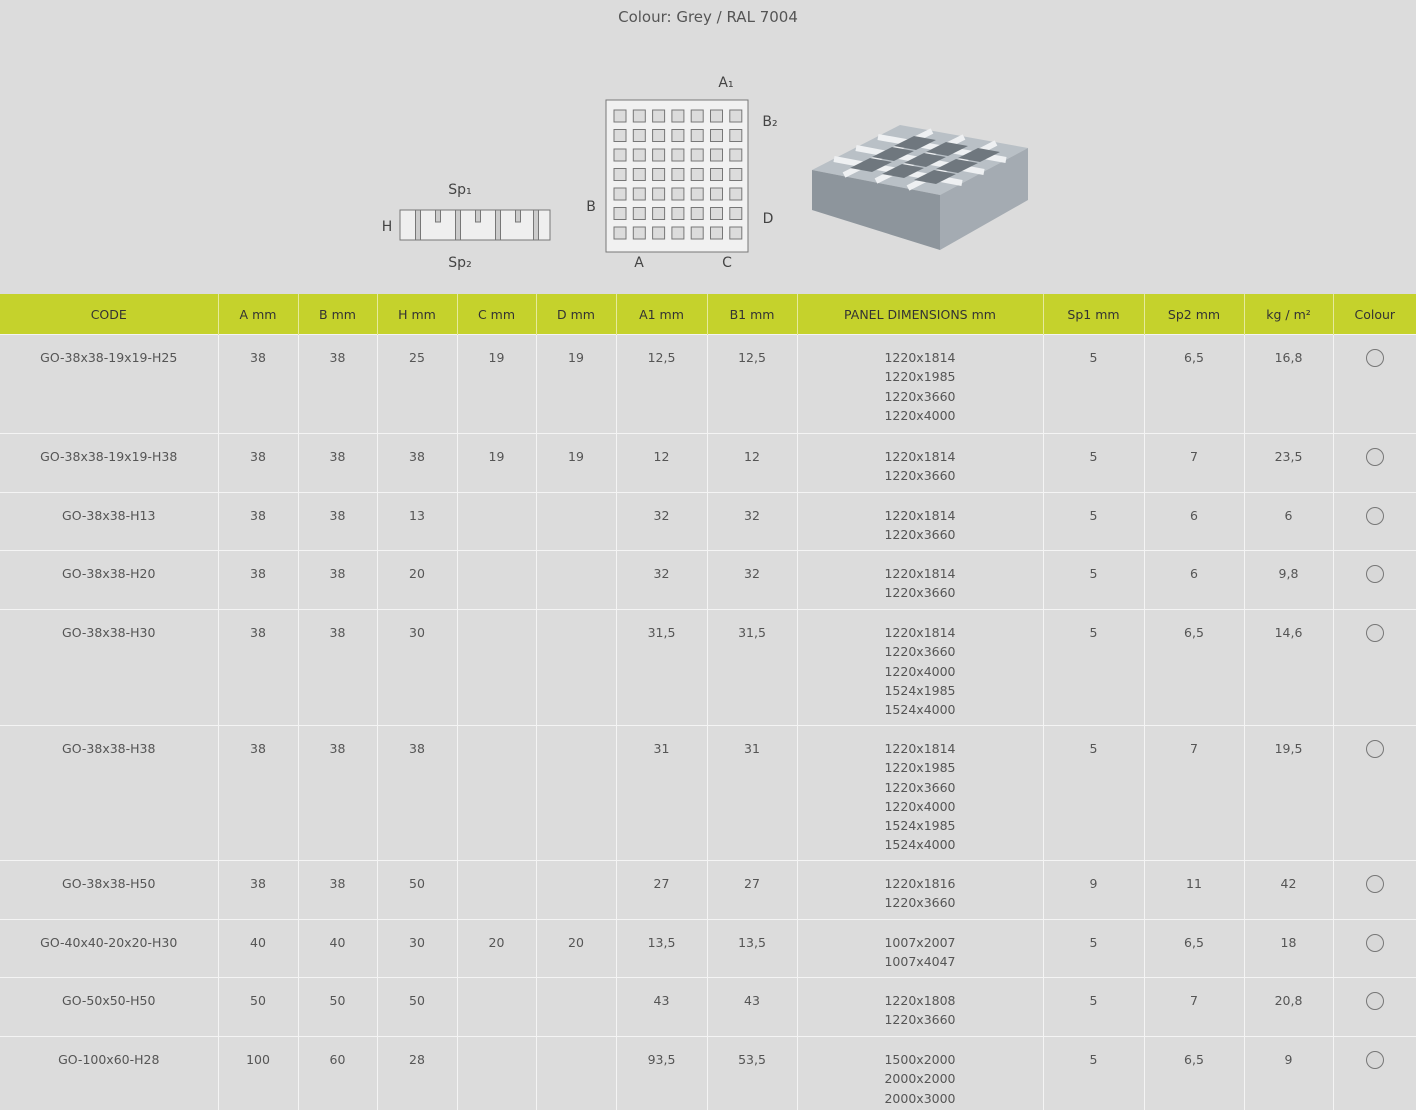 This screenshot has height=1110, width=1416. Describe the element at coordinates (920, 883) in the screenshot. I see `panel-dimension: 1220x1816` at that location.